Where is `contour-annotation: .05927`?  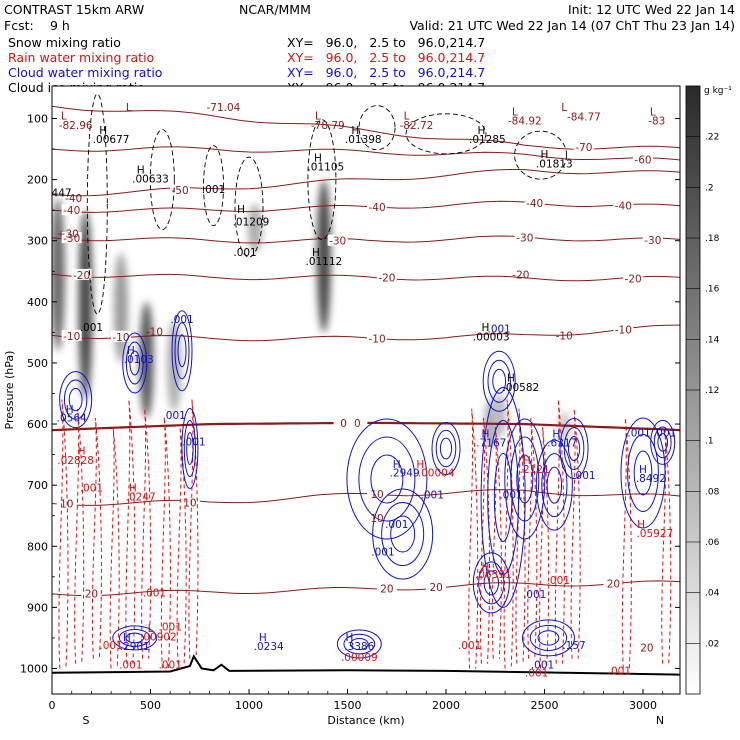
contour-annotation: .05927 is located at coordinates (654, 534).